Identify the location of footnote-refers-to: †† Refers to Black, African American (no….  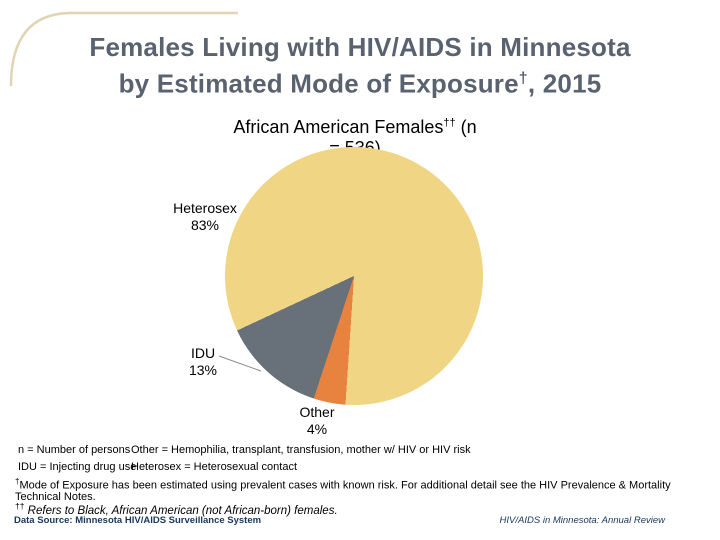
(361, 509).